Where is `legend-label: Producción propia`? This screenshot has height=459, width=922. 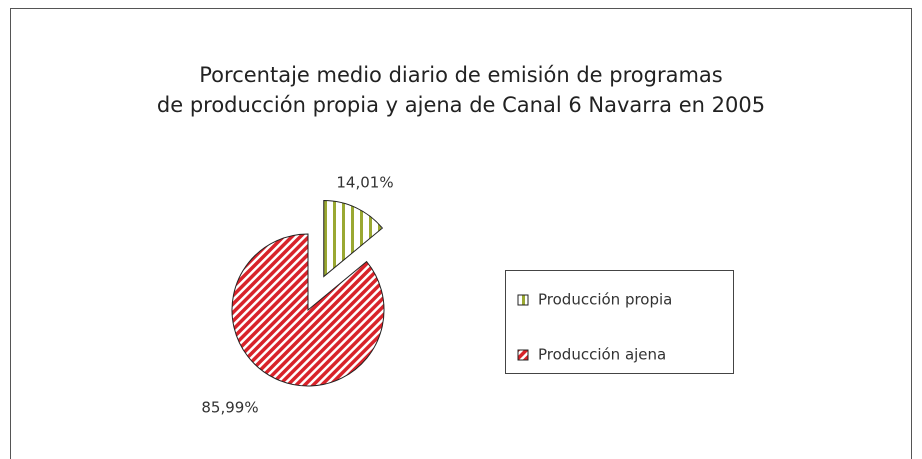 legend-label: Producción propia is located at coordinates (605, 300).